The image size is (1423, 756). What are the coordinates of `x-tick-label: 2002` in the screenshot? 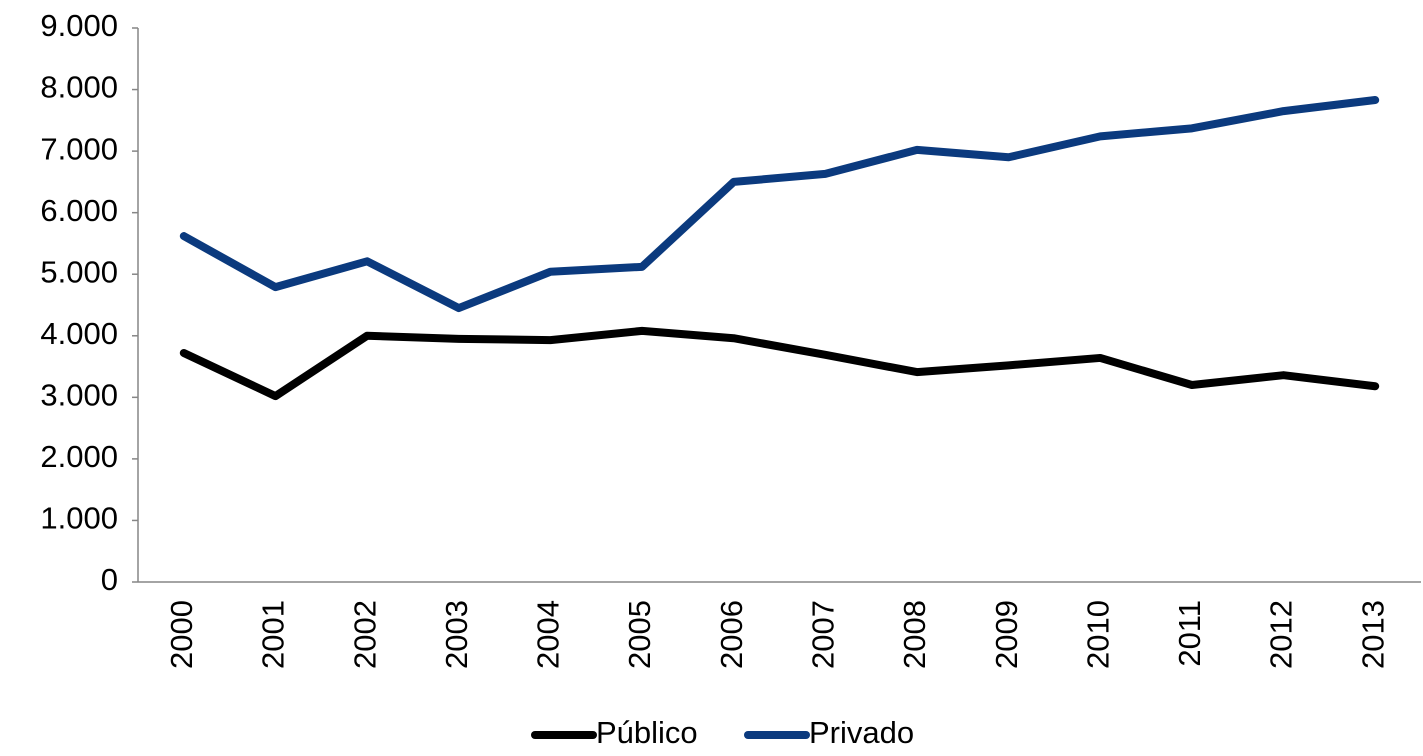 It's located at (364, 634).